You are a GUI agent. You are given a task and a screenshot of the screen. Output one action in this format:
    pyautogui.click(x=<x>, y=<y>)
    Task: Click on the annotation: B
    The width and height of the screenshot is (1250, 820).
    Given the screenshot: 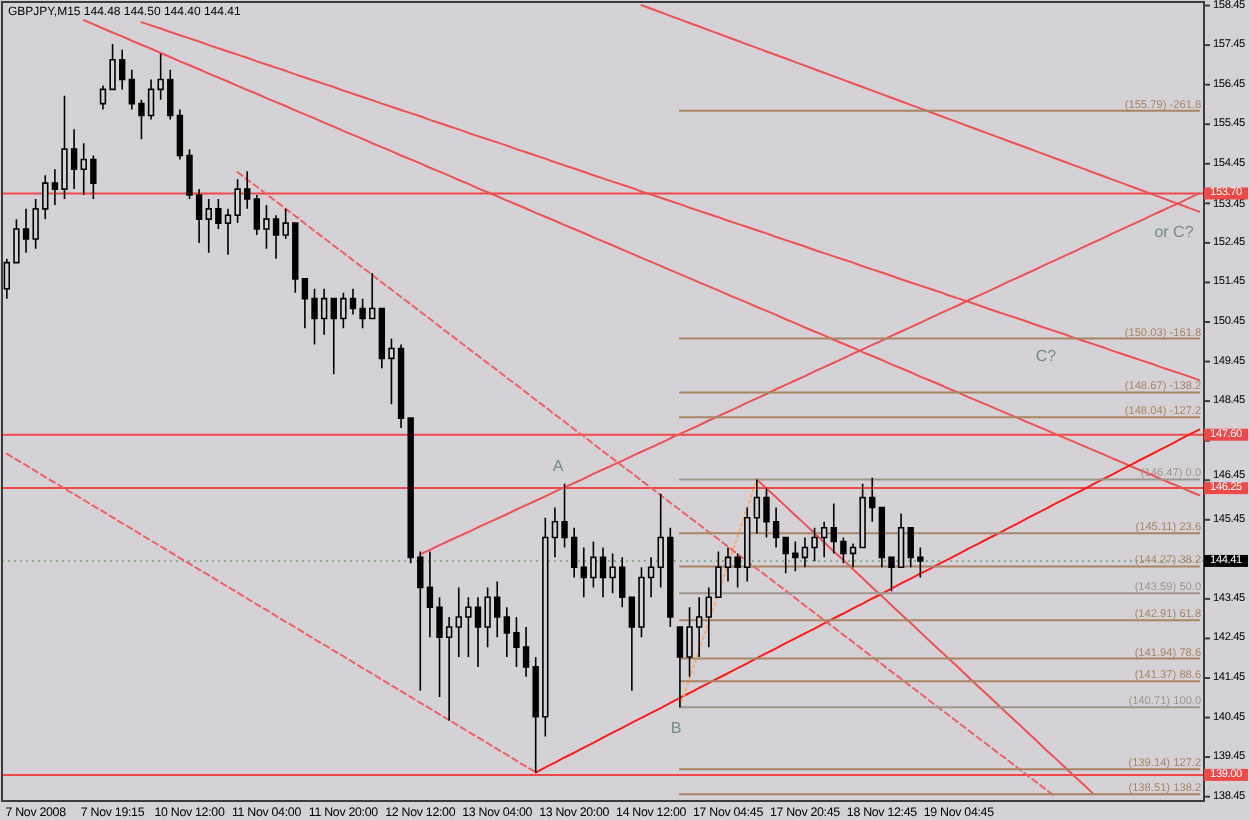 What is the action you would take?
    pyautogui.click(x=676, y=728)
    